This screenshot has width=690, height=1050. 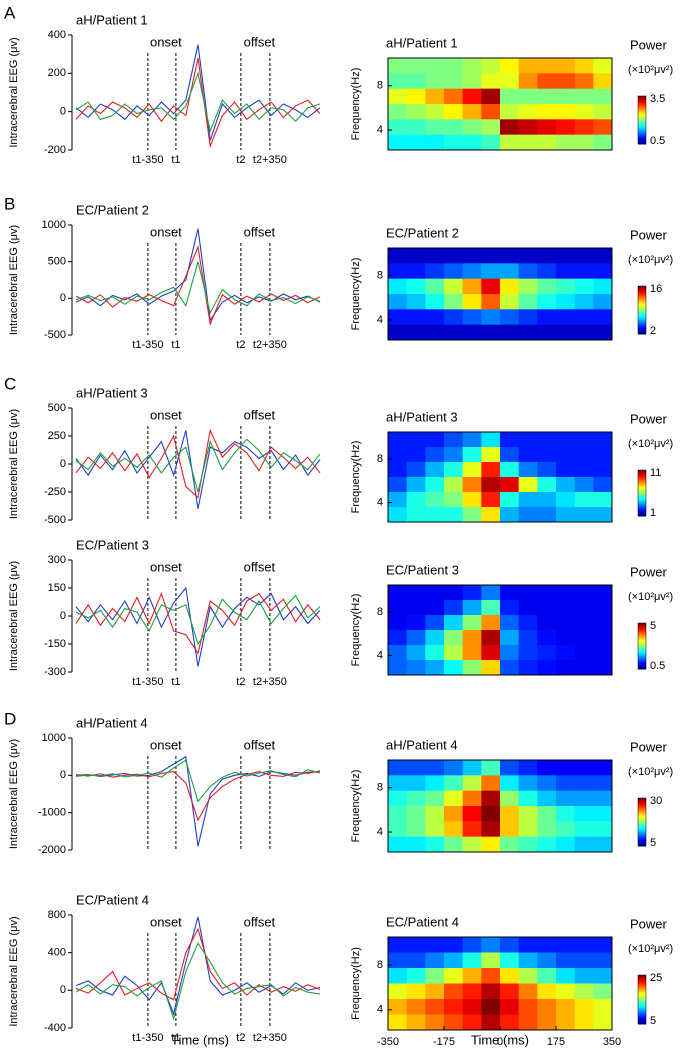 I want to click on panel-letter: A, so click(x=10, y=12).